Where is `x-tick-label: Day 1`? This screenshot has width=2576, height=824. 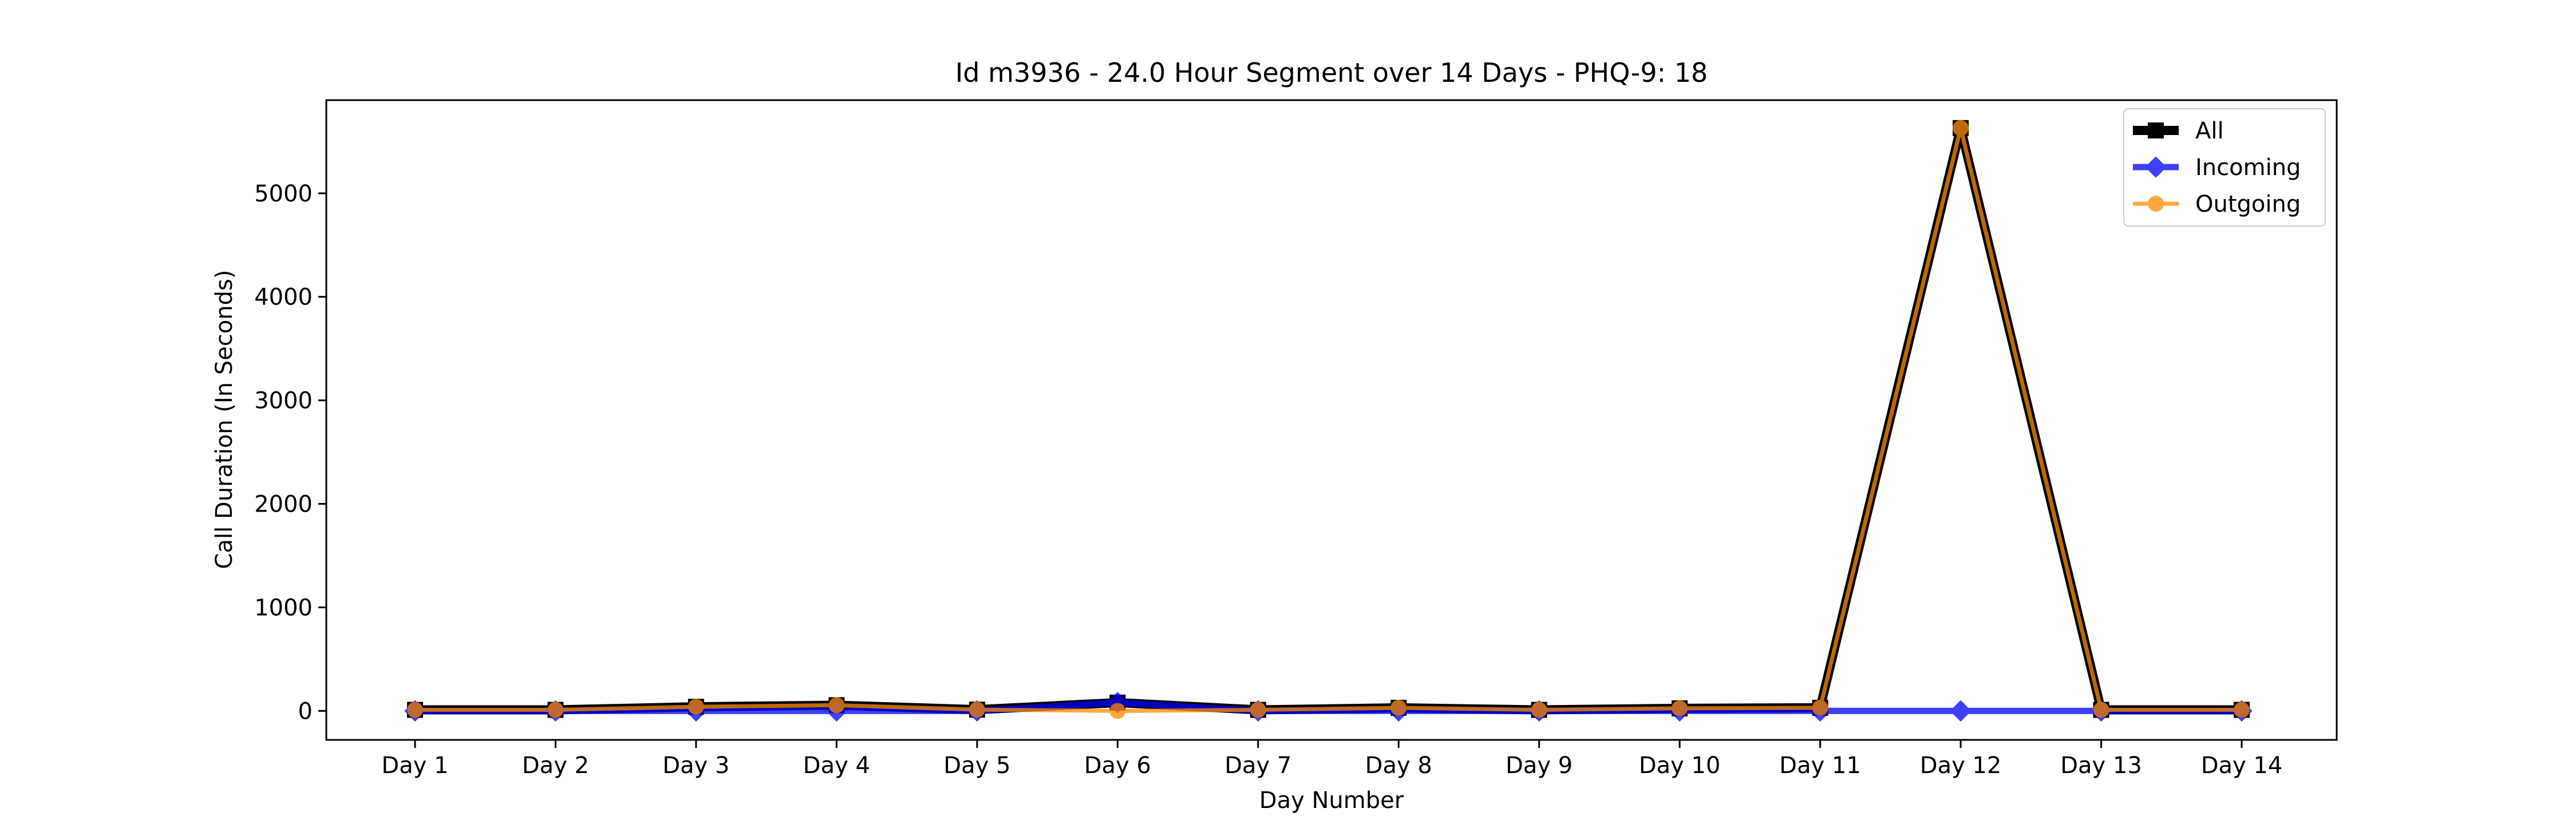
x-tick-label: Day 1 is located at coordinates (414, 765).